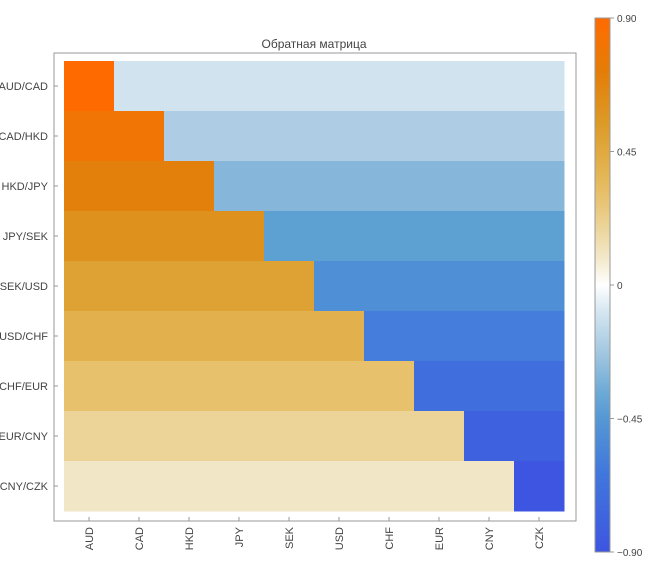 This screenshot has width=649, height=587. What do you see at coordinates (24, 87) in the screenshot?
I see `row-label: AUD/CAD` at bounding box center [24, 87].